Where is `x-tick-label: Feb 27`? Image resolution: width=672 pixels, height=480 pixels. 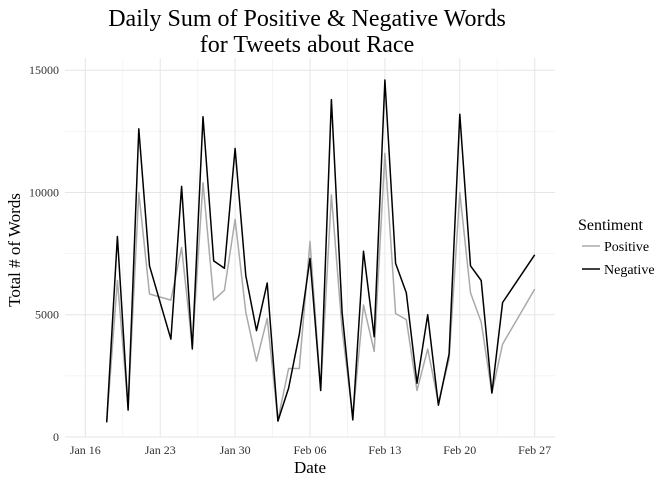
x-tick-label: Feb 27 is located at coordinates (534, 450).